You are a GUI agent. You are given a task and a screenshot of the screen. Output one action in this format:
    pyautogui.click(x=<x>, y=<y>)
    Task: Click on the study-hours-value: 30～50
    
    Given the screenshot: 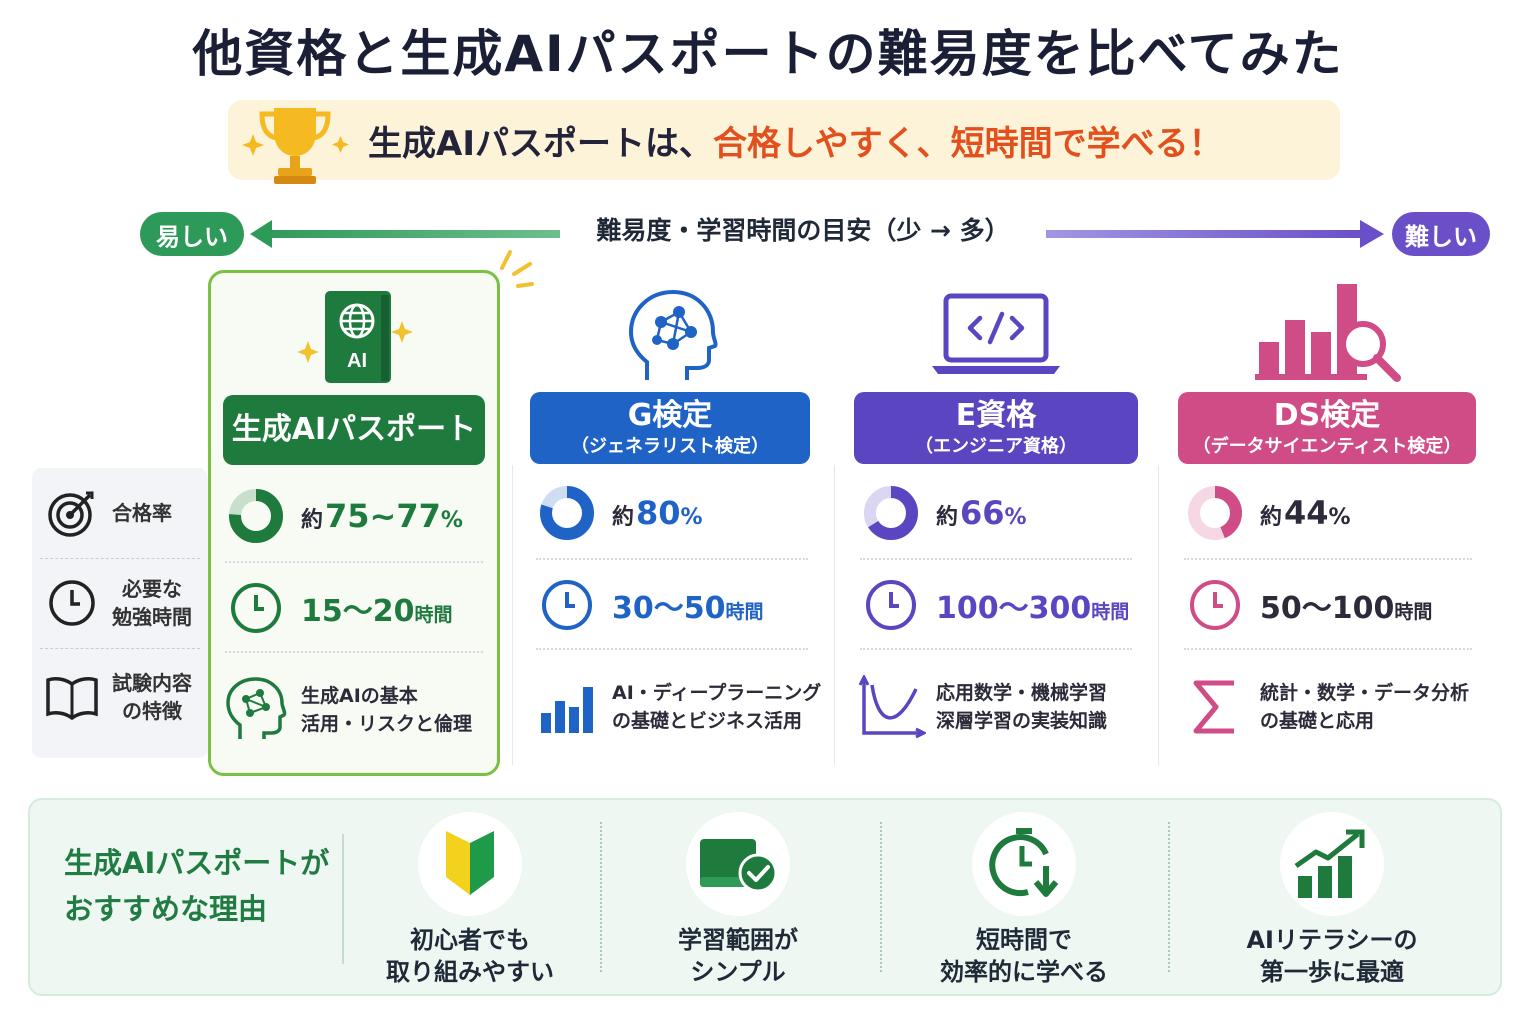 What is the action you would take?
    pyautogui.click(x=669, y=608)
    